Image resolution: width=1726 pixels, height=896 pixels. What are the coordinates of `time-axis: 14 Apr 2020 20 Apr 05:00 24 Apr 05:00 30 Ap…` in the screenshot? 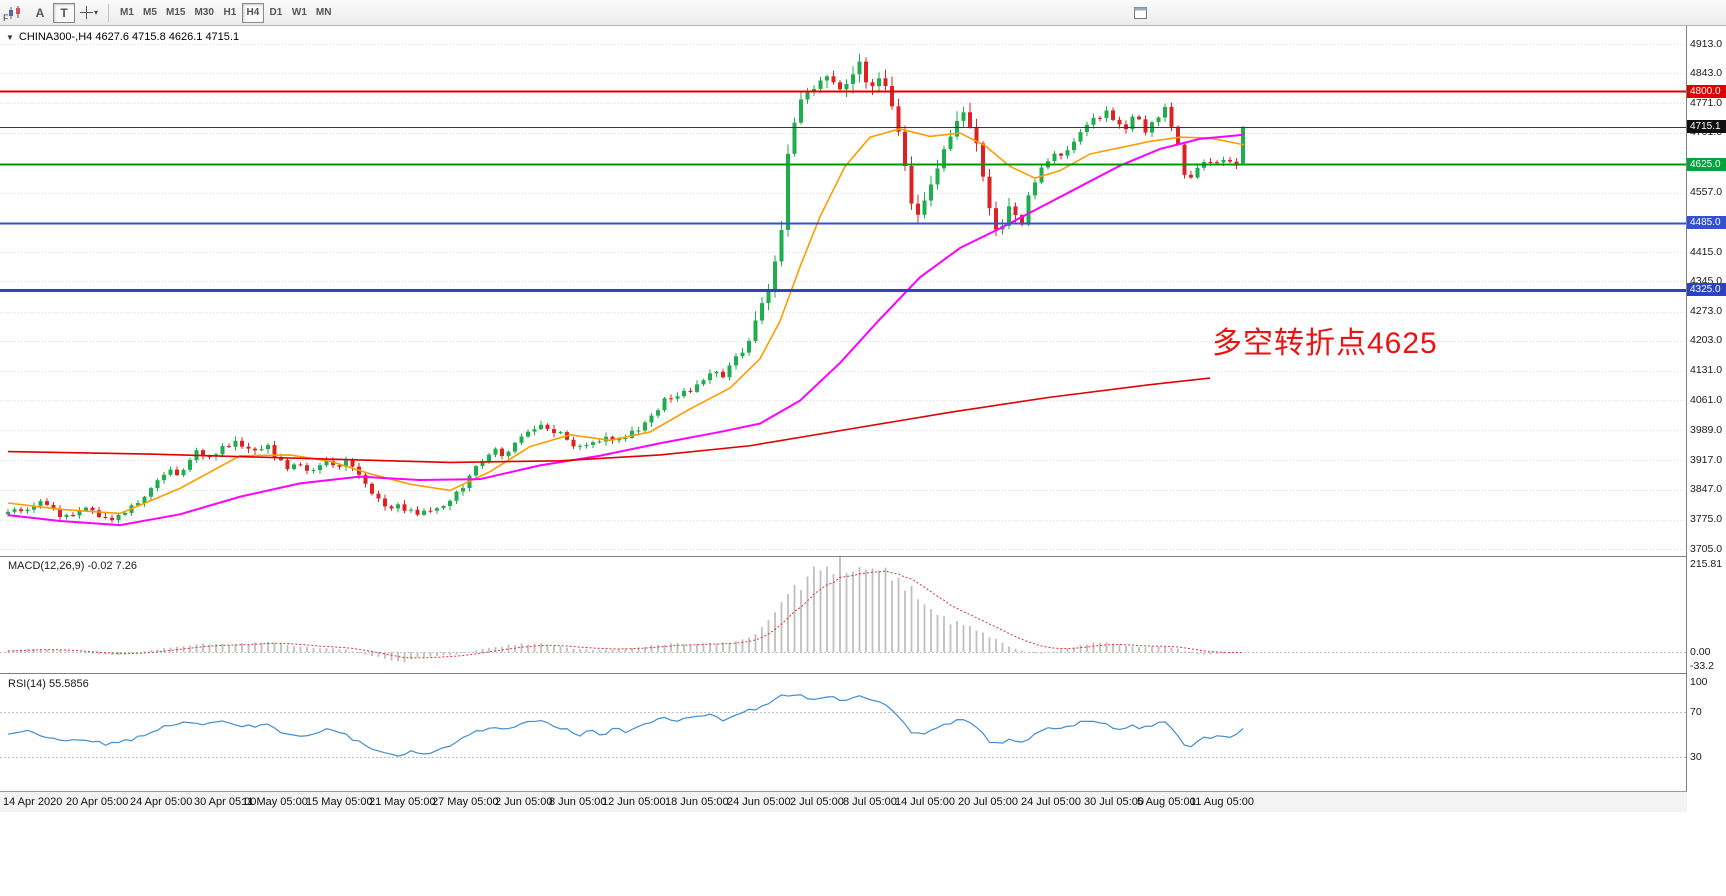 It's located at (843, 801).